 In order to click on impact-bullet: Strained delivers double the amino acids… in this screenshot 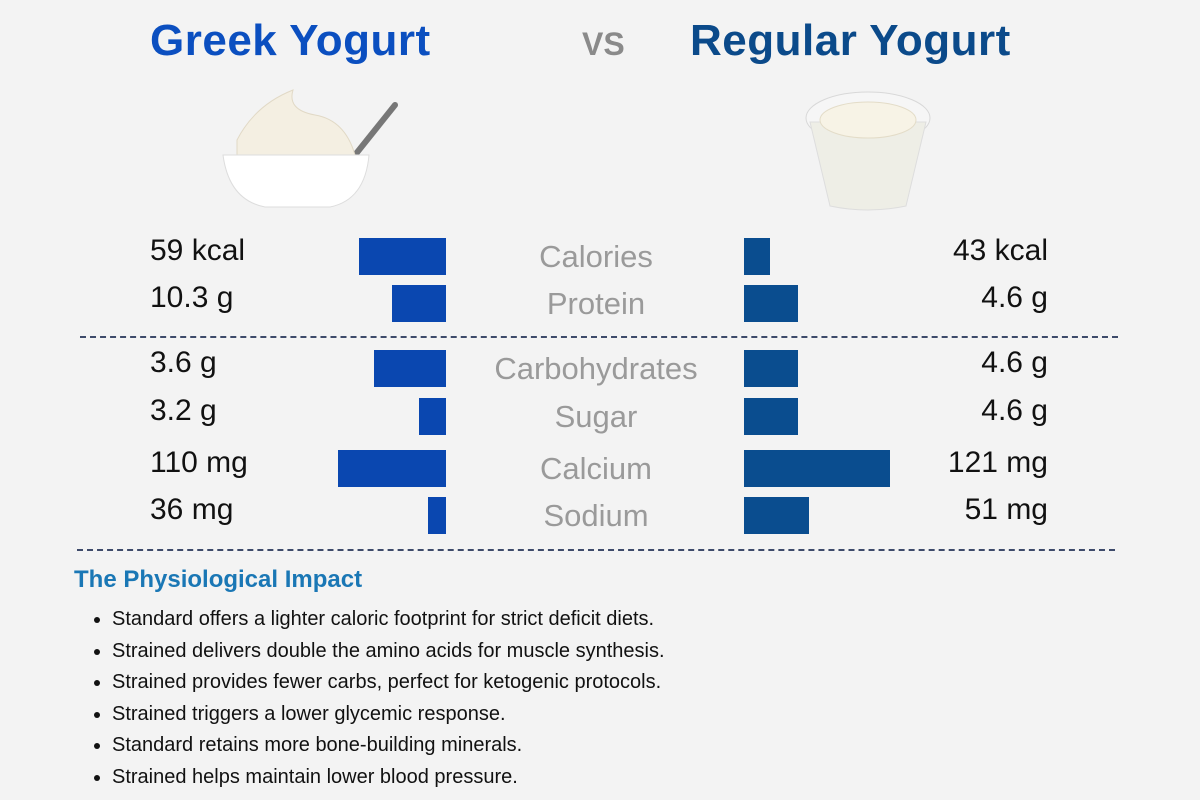, I will do `click(388, 652)`.